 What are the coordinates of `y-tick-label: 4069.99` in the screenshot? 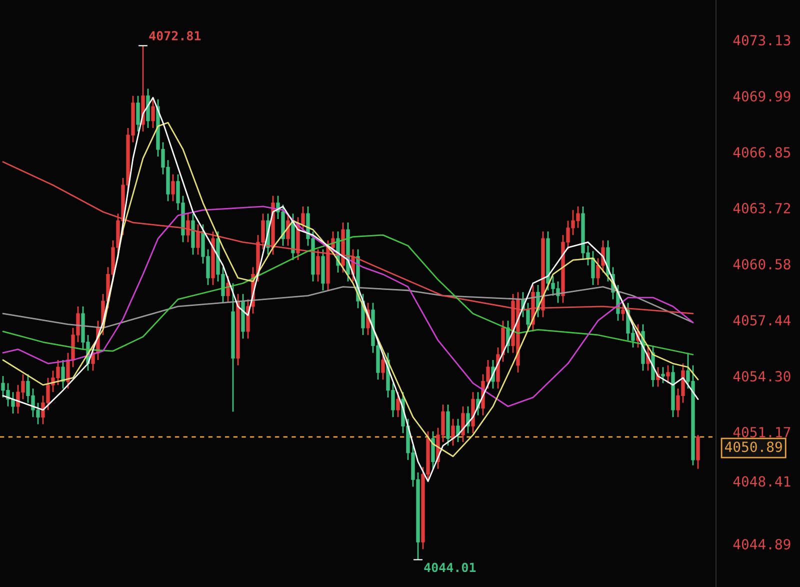 It's located at (761, 96).